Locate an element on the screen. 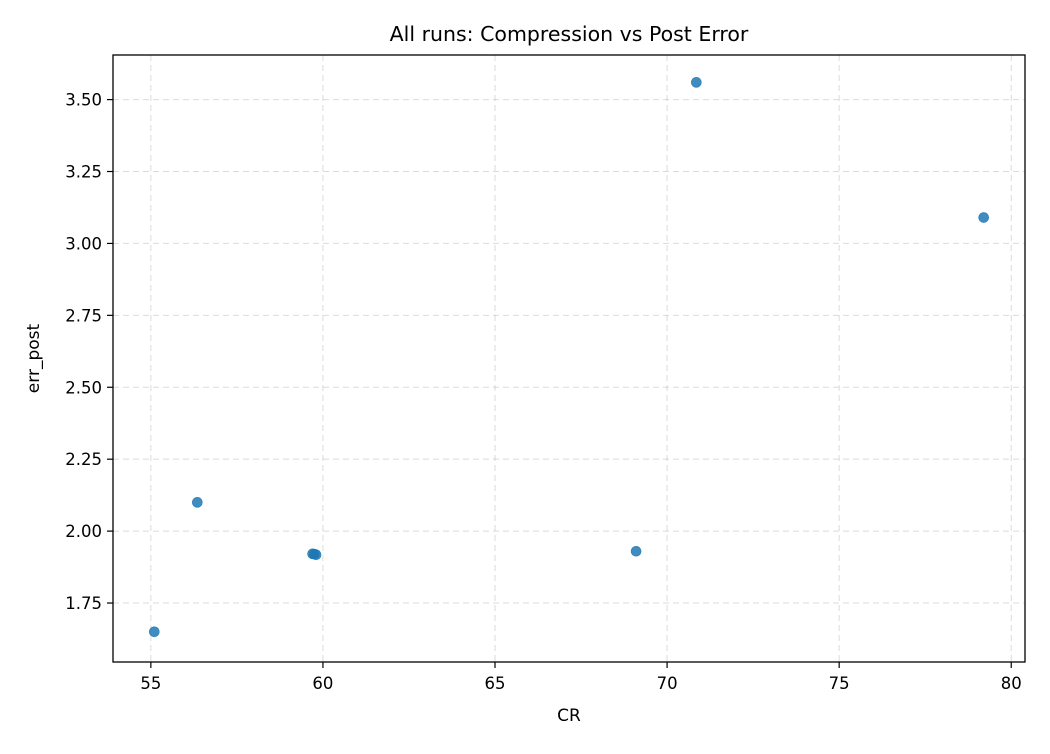 This screenshot has width=1050, height=754. x-tick-label: 75 is located at coordinates (839, 683).